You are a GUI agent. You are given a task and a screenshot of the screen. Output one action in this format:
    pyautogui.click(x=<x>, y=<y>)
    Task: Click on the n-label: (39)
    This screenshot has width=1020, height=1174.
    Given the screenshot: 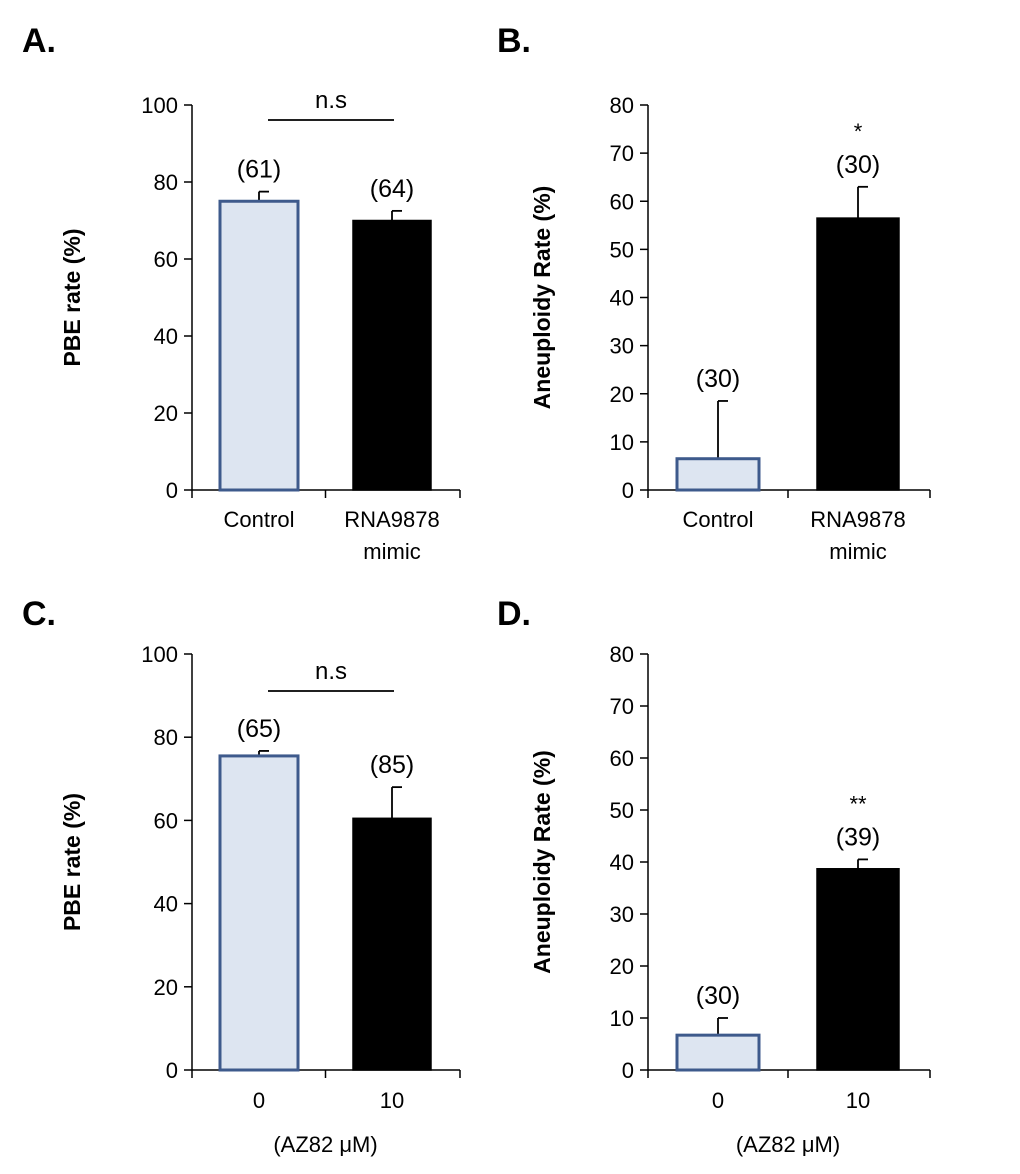 What is the action you would take?
    pyautogui.click(x=858, y=837)
    